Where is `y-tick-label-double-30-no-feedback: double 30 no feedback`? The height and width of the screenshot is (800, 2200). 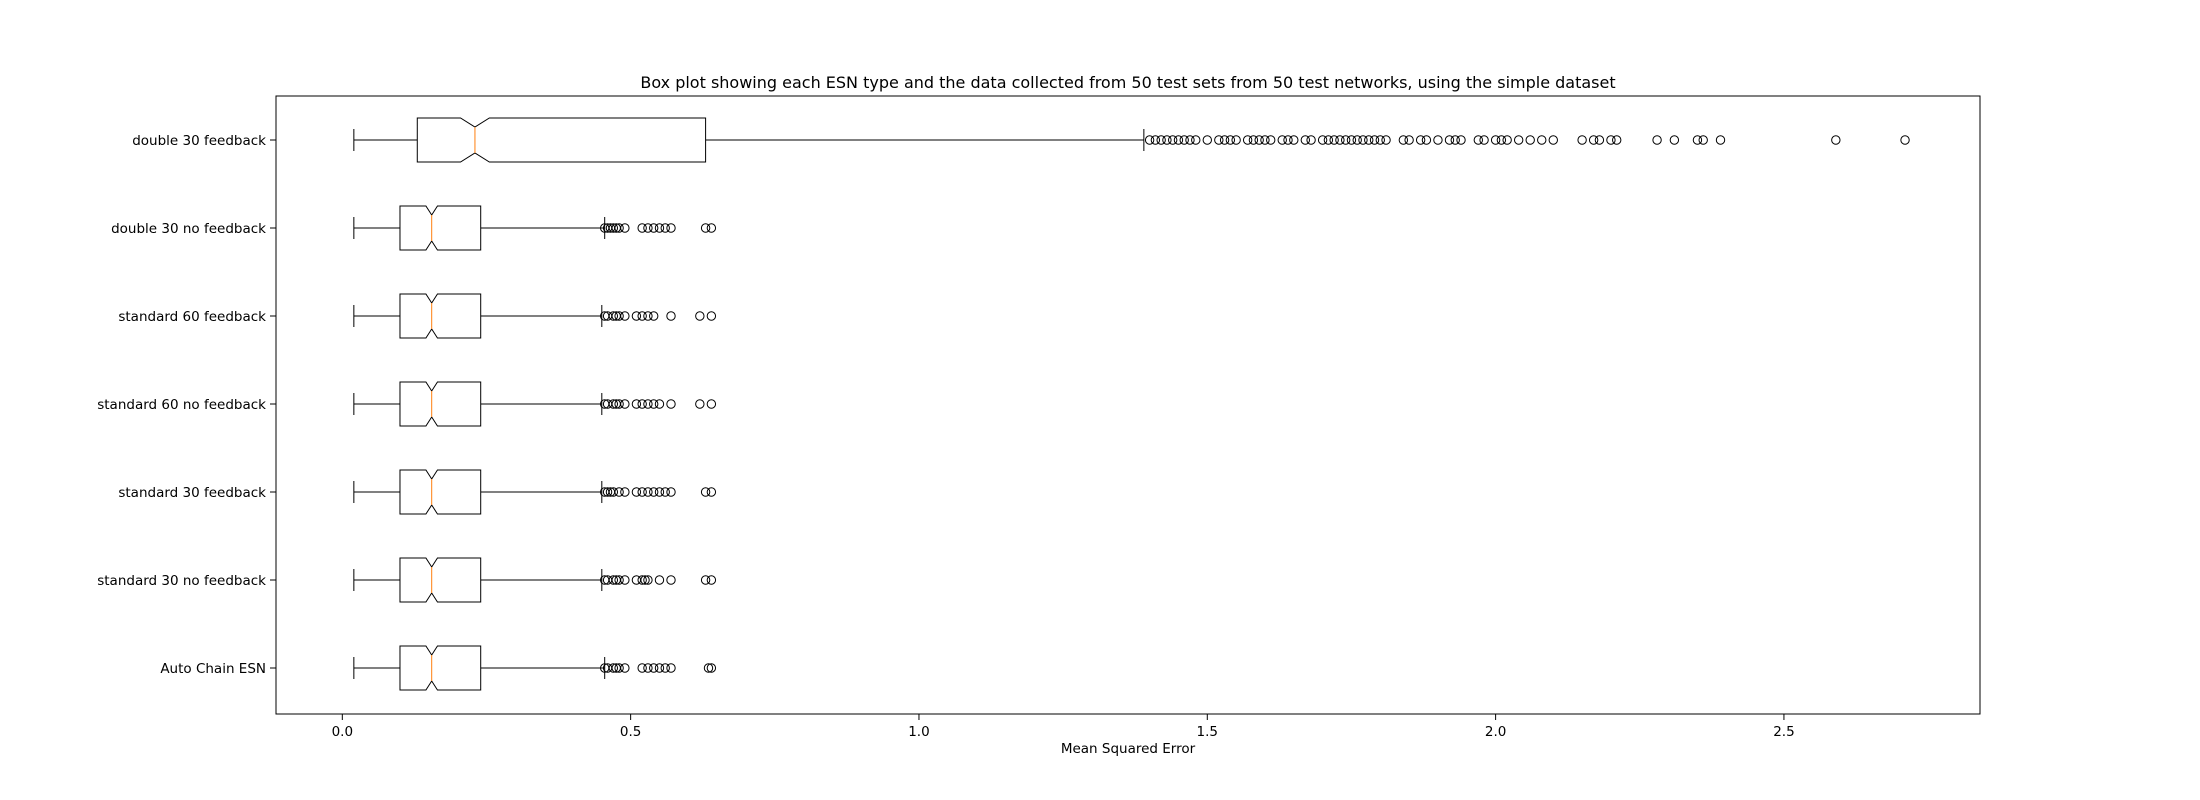 y-tick-label-double-30-no-feedback: double 30 no feedback is located at coordinates (188, 229).